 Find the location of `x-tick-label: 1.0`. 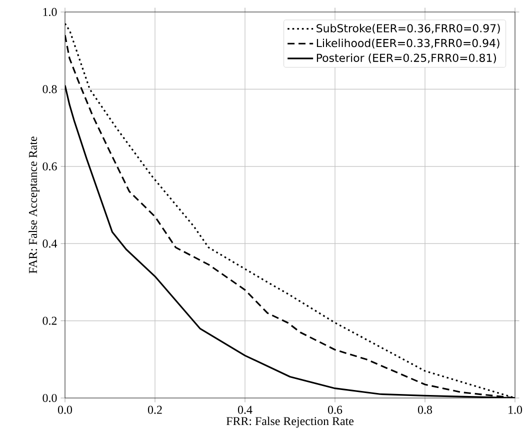

x-tick-label: 1.0 is located at coordinates (515, 410).